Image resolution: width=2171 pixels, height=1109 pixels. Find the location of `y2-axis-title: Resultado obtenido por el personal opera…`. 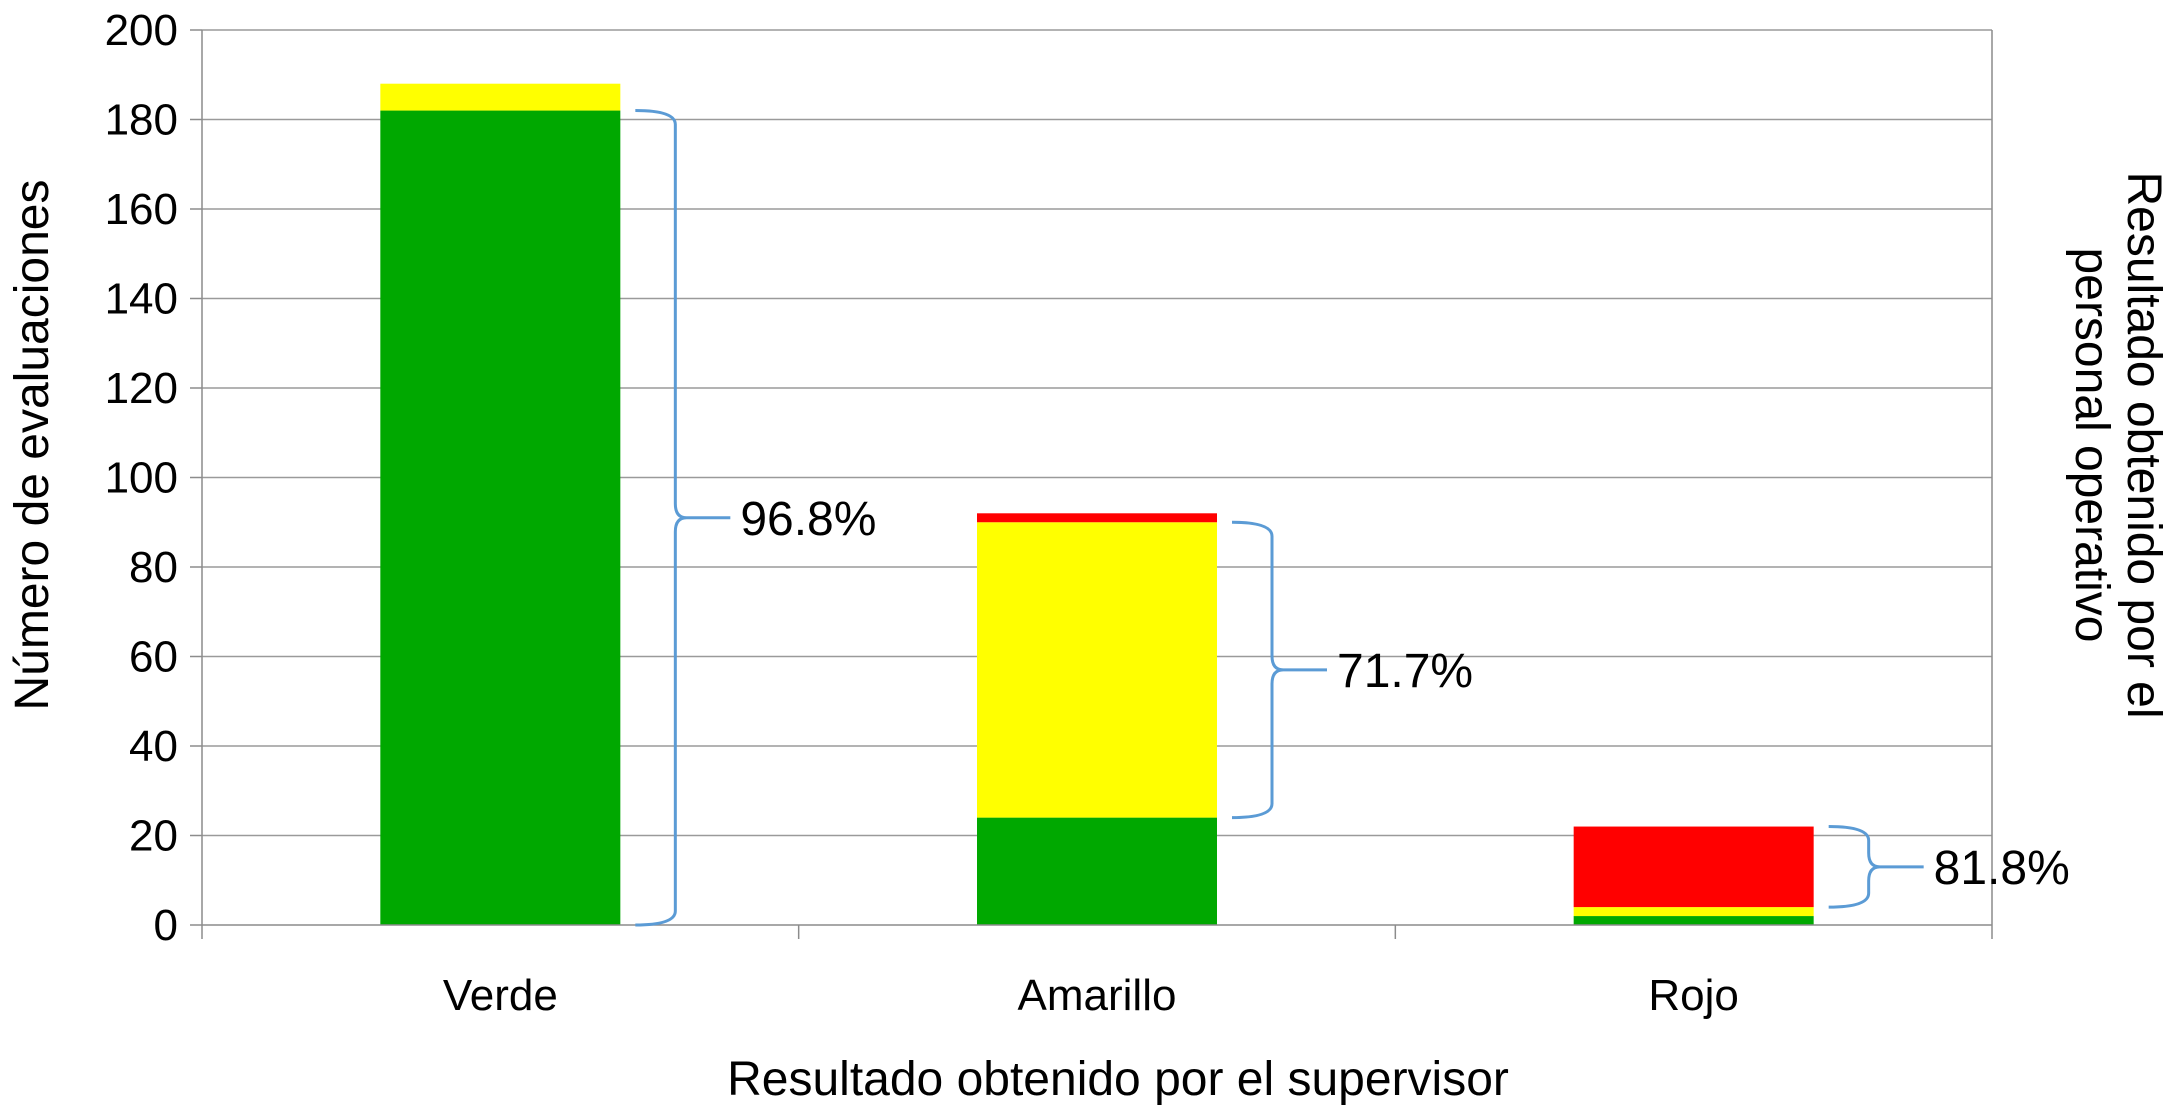

y2-axis-title: Resultado obtenido por el personal opera… is located at coordinates (2117, 444).